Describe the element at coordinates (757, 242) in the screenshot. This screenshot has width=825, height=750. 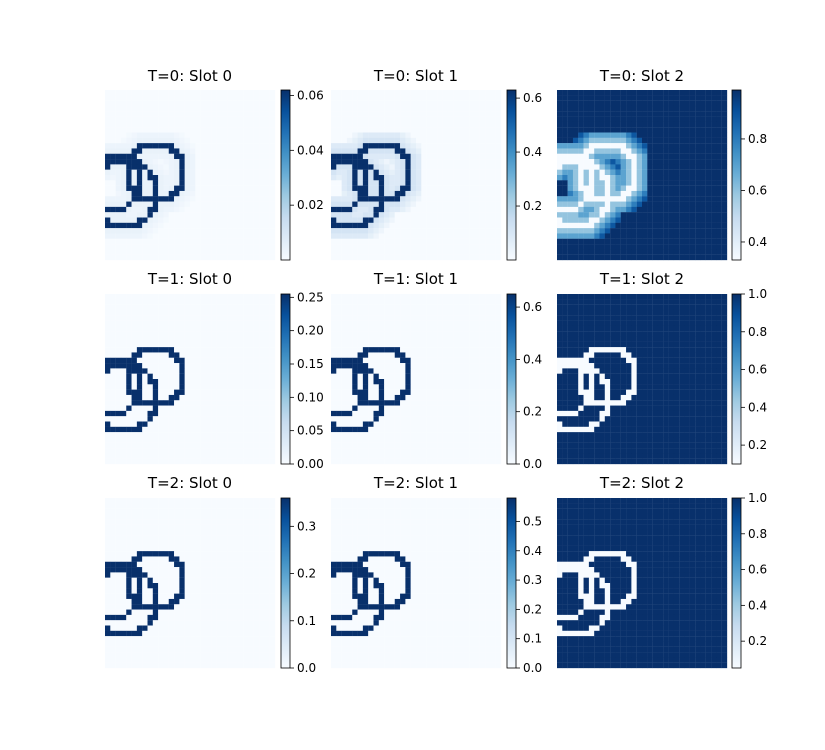
I see `colorbar-tick-label: 0.4` at that location.